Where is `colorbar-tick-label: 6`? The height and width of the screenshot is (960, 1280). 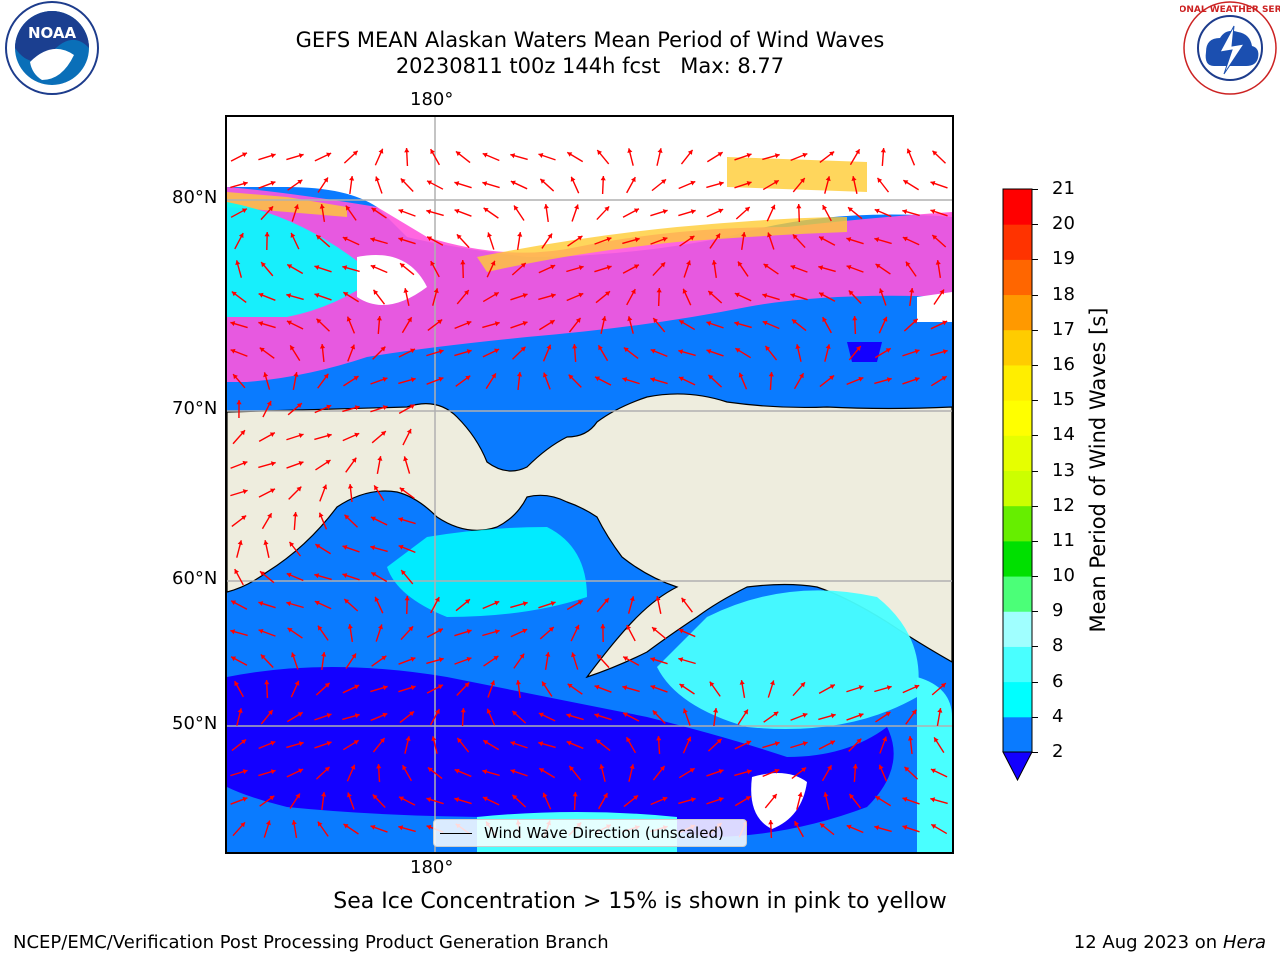 colorbar-tick-label: 6 is located at coordinates (1058, 681).